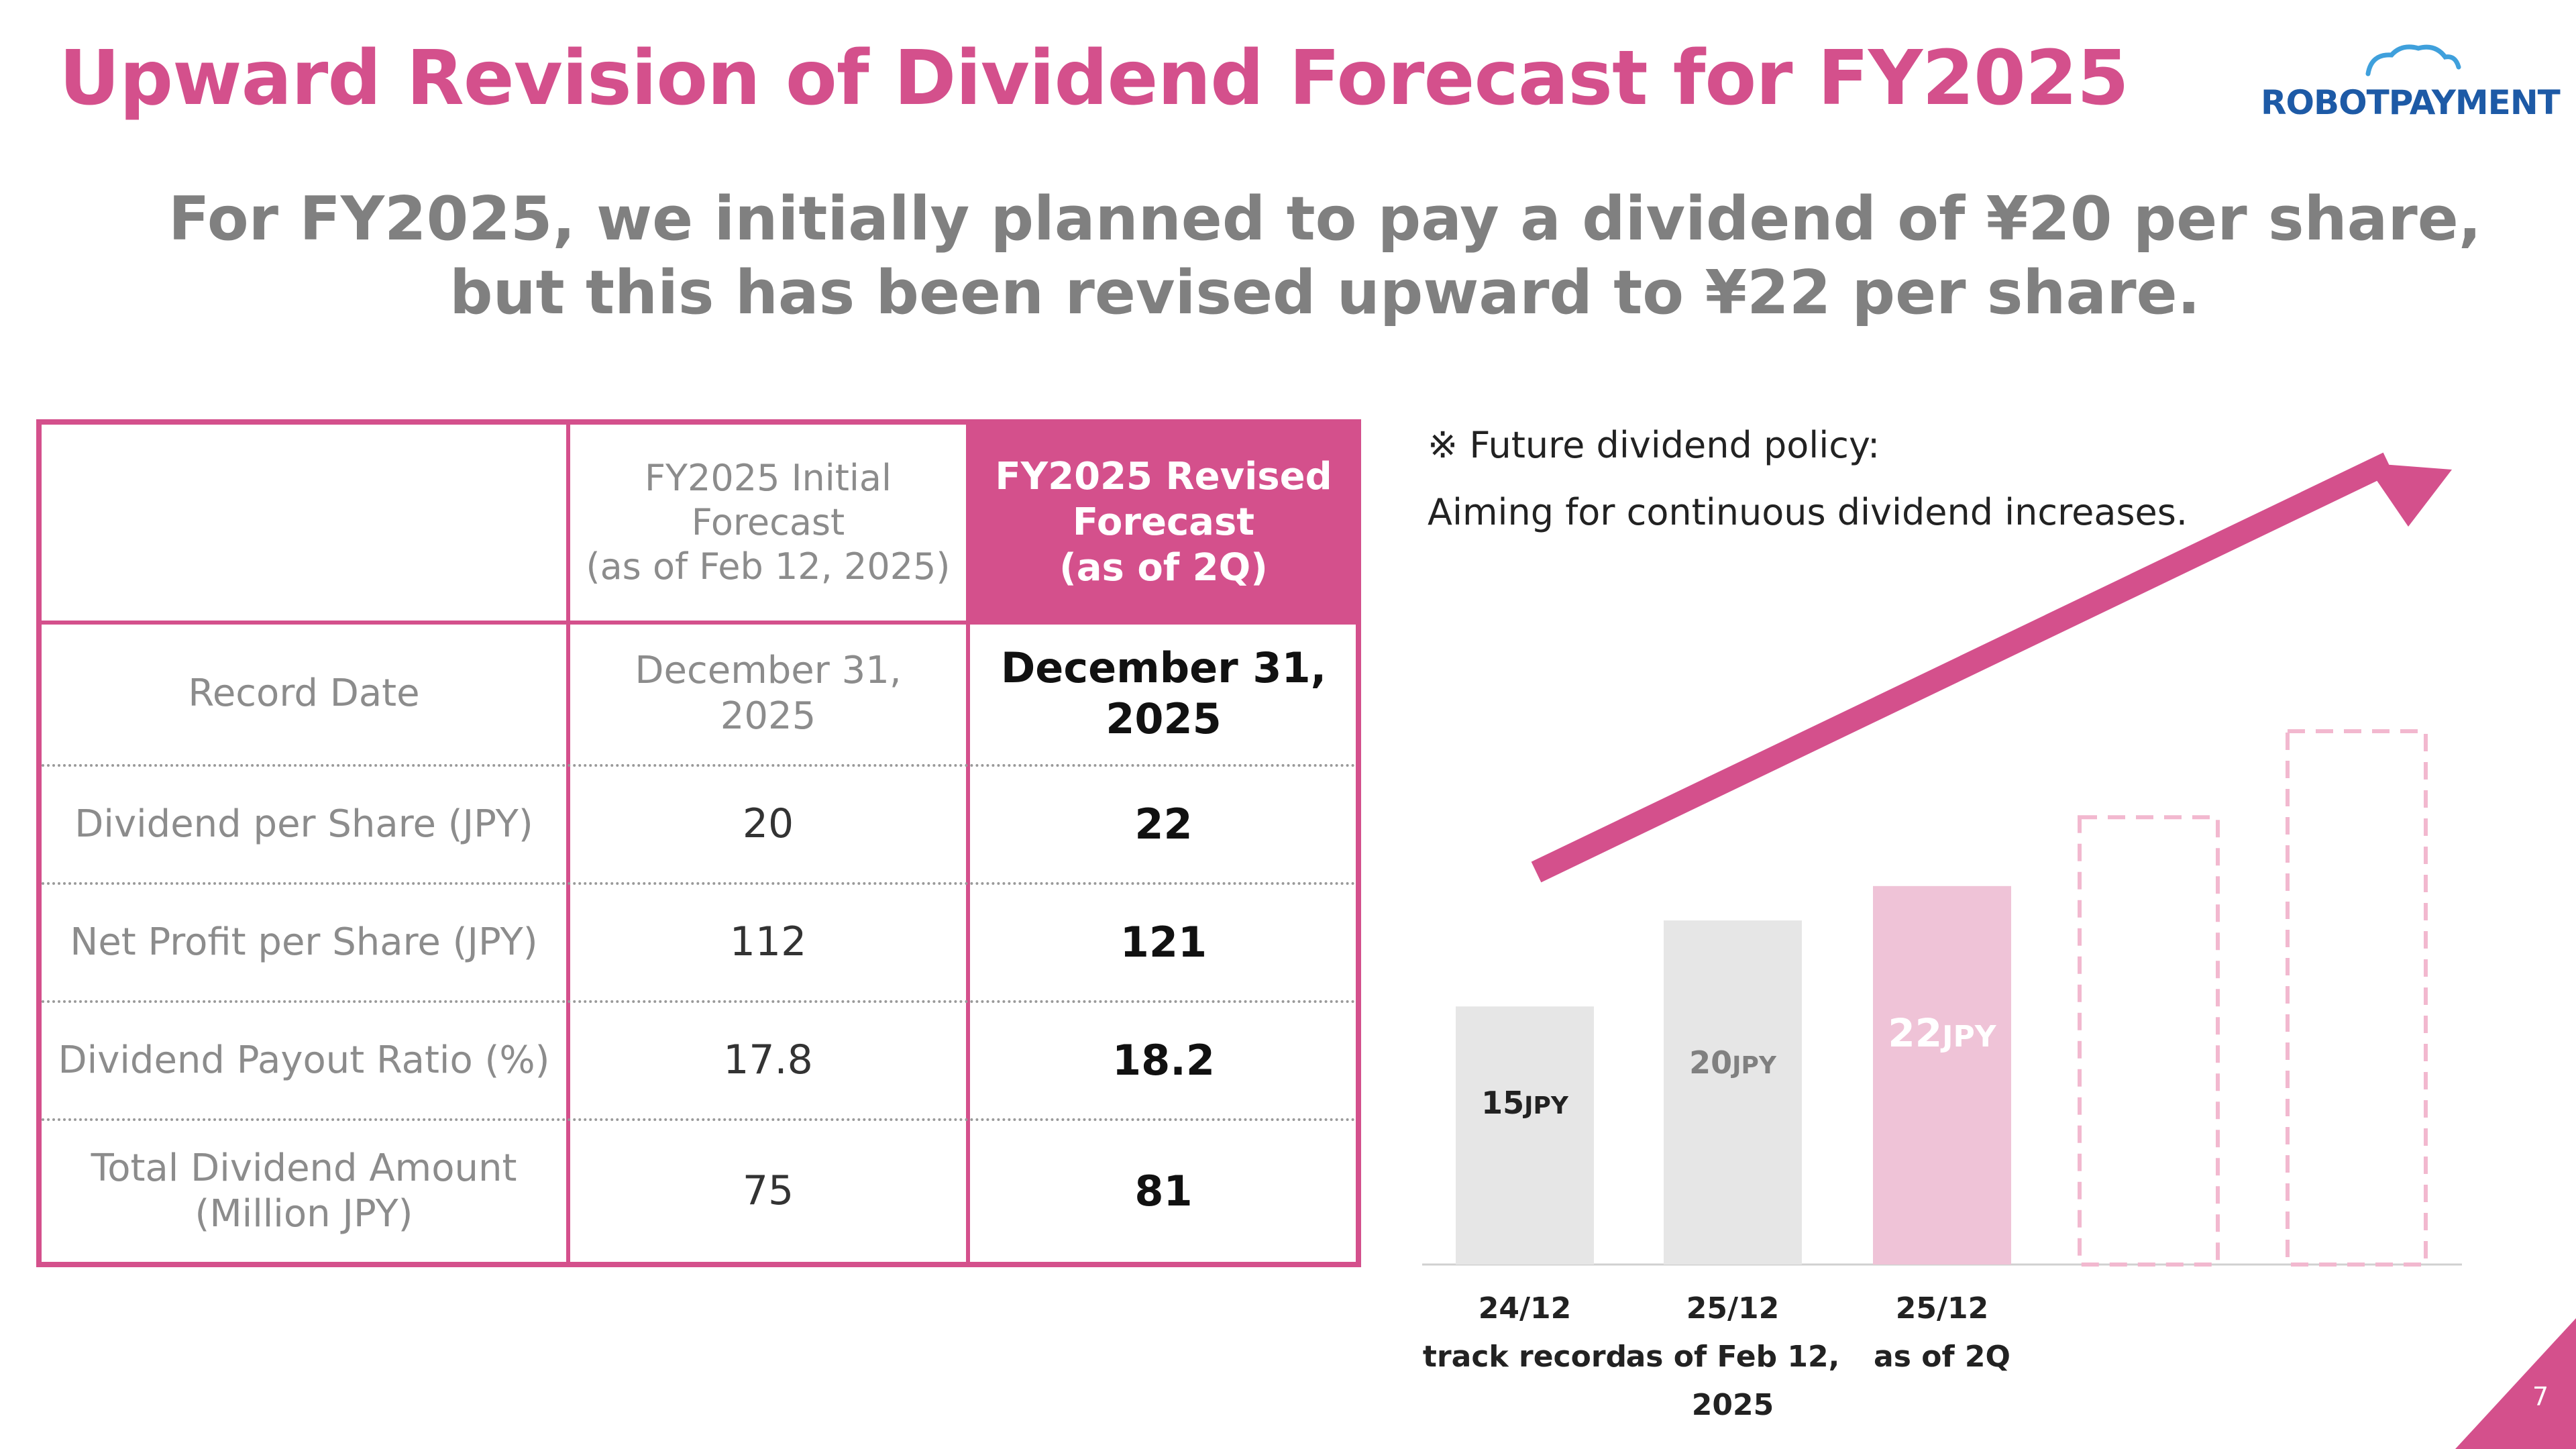 The height and width of the screenshot is (1449, 2576). I want to click on header-initial-line: (as of Feb 12, 2025), so click(768, 566).